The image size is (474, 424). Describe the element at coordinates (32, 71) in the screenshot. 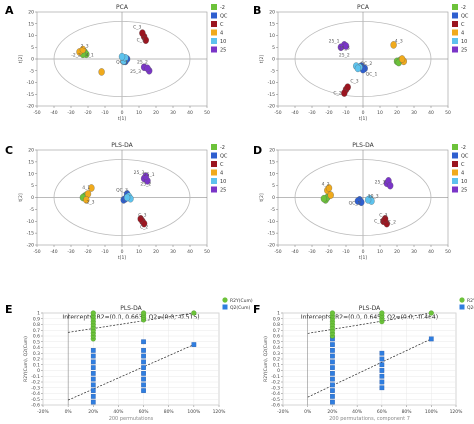

I see `y-tick-label: -5` at that location.